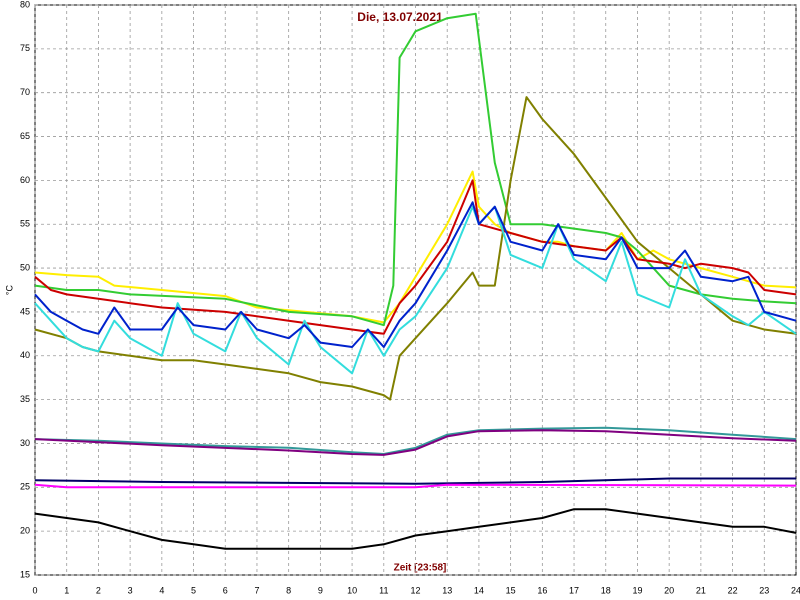 The image size is (800, 600). Describe the element at coordinates (415, 590) in the screenshot. I see `x-tick-label: 12` at that location.